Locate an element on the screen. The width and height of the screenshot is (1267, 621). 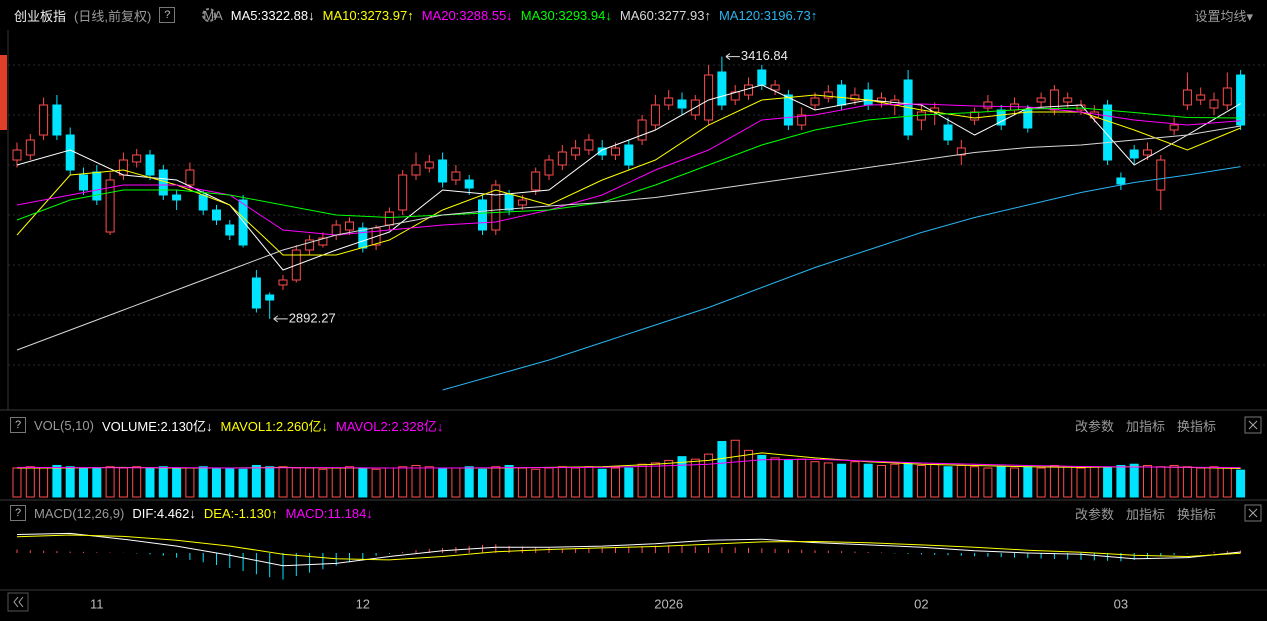
ma-legend-item: MA120:3196.73↑ is located at coordinates (768, 15).